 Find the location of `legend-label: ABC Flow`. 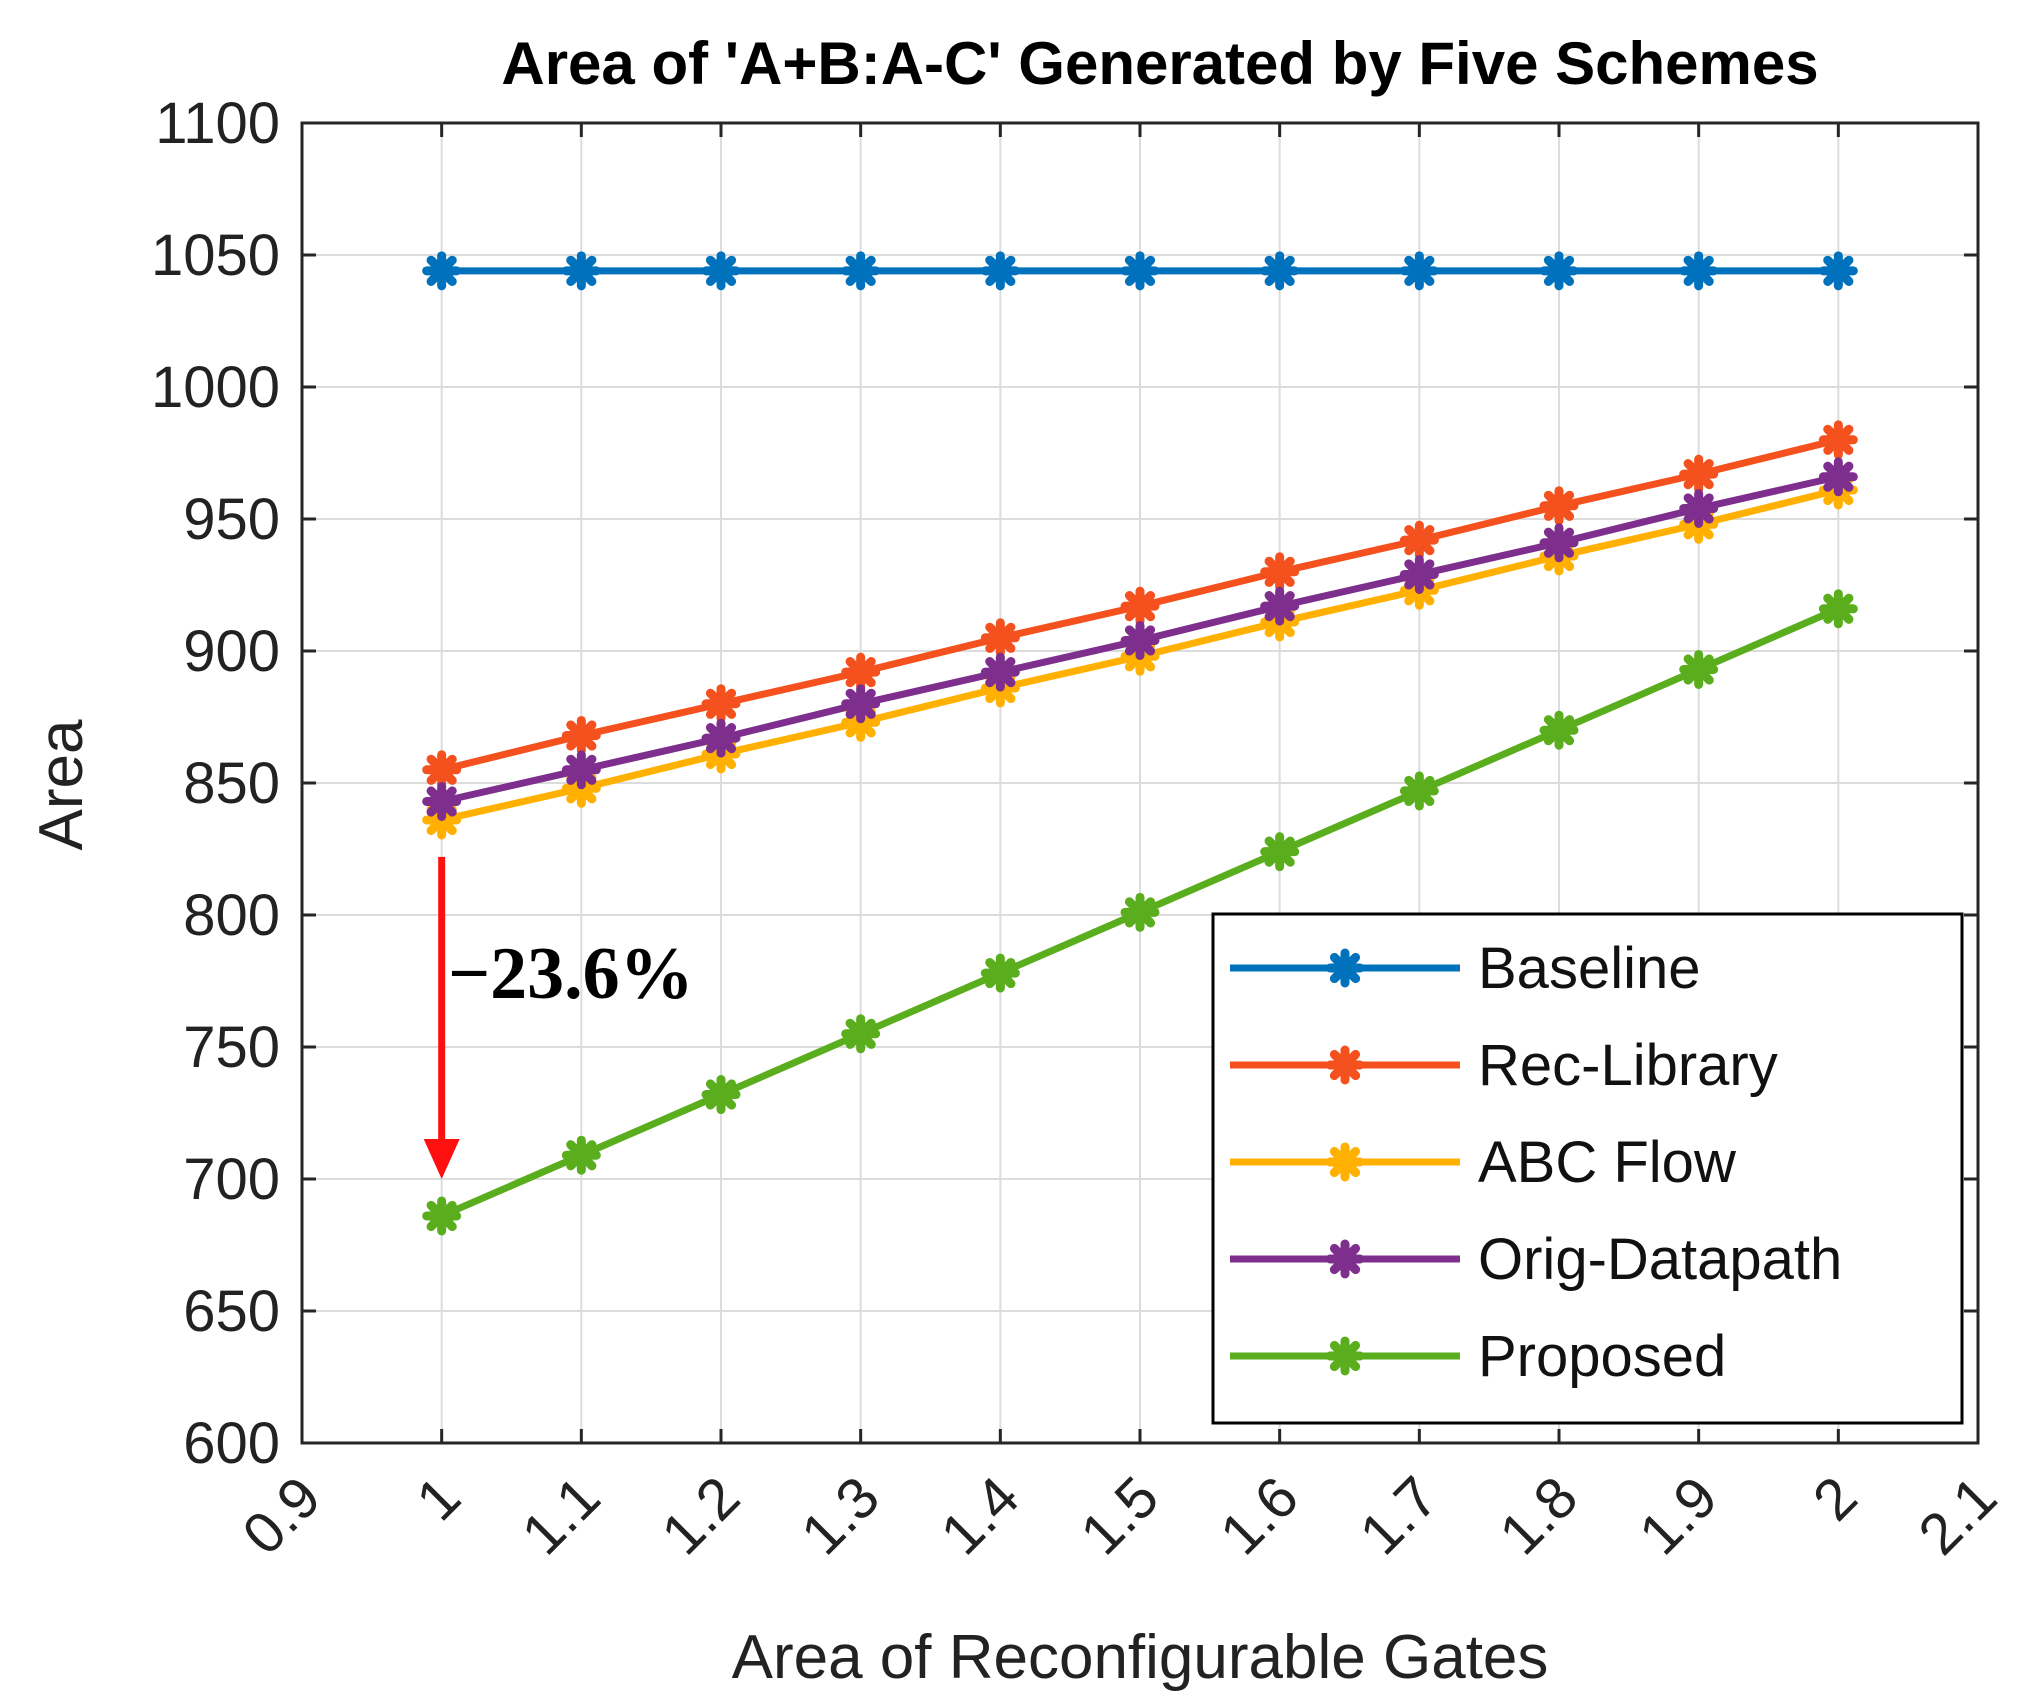

legend-label: ABC Flow is located at coordinates (1607, 1162).